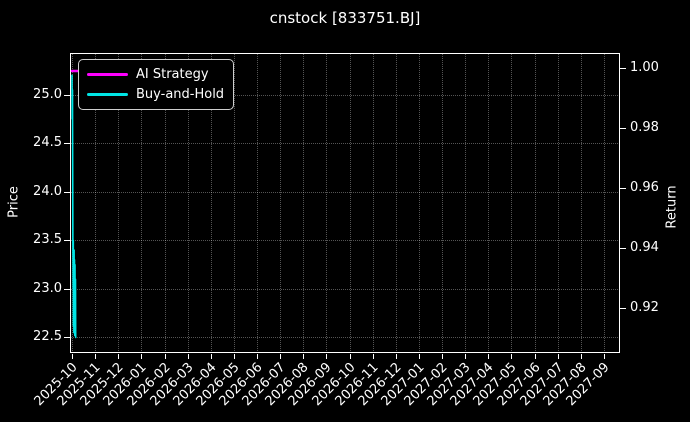 Image resolution: width=690 pixels, height=422 pixels. Describe the element at coordinates (644, 307) in the screenshot. I see `return-tick-label: 0.92` at that location.